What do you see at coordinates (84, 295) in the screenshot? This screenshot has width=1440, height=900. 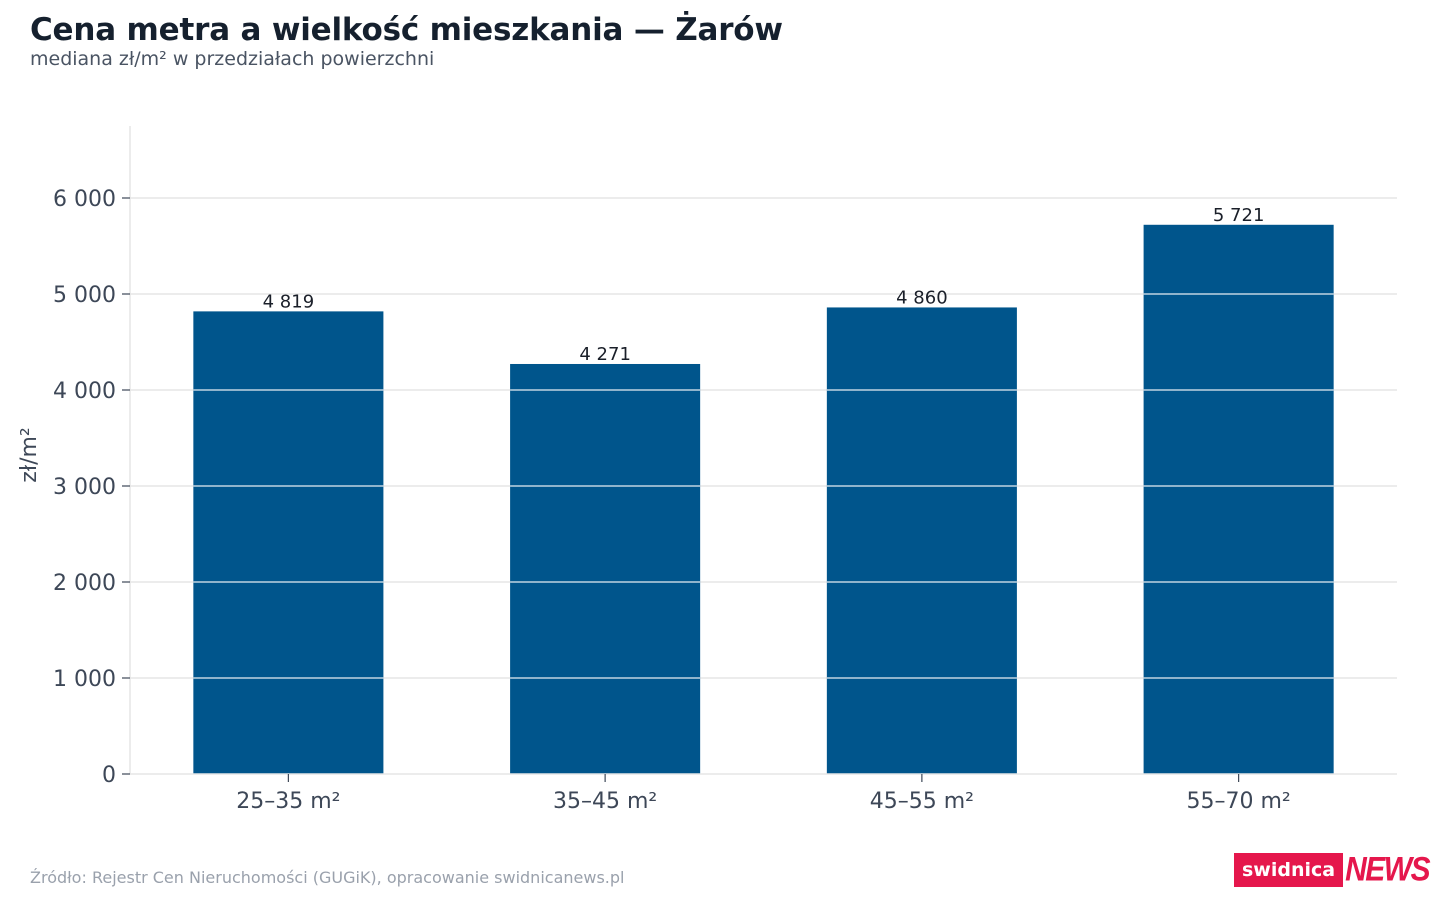 I see `y-tick-label: 5 000` at bounding box center [84, 295].